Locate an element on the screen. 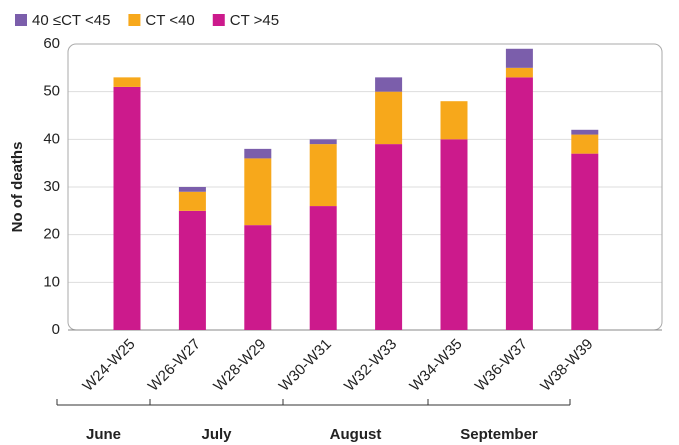 The image size is (679, 445). x-tick-label: W32-W33 is located at coordinates (370, 365).